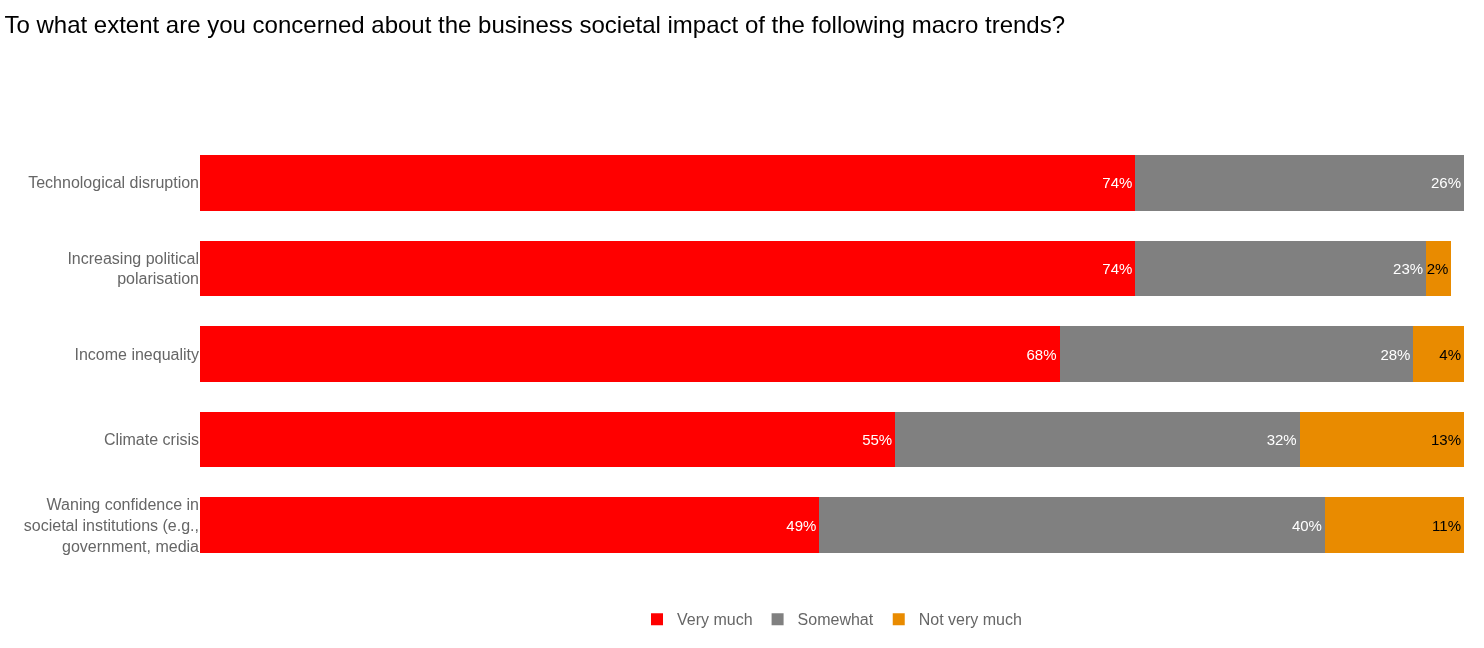 This screenshot has height=648, width=1484. What do you see at coordinates (835, 620) in the screenshot?
I see `legend-label: Somewhat` at bounding box center [835, 620].